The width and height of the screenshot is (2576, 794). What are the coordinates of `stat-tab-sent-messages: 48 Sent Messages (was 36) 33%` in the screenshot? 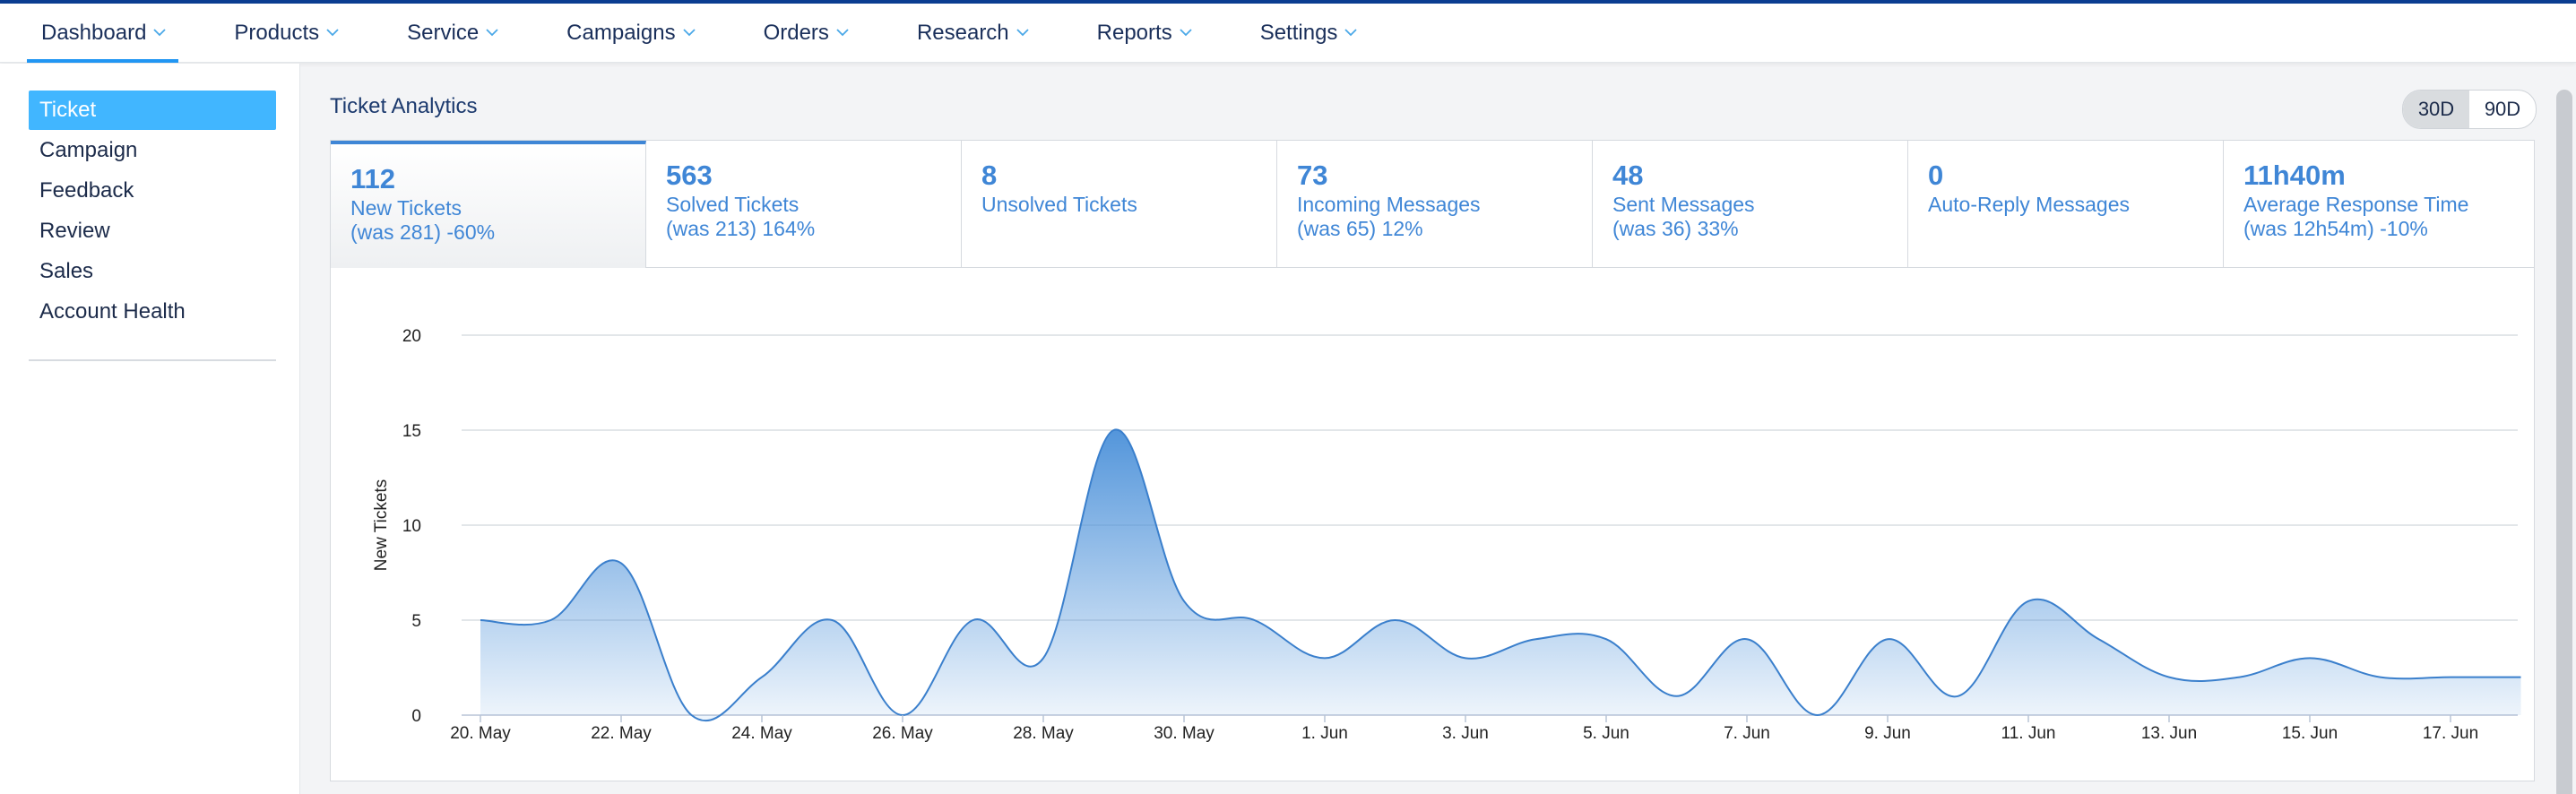 It's located at (1750, 204).